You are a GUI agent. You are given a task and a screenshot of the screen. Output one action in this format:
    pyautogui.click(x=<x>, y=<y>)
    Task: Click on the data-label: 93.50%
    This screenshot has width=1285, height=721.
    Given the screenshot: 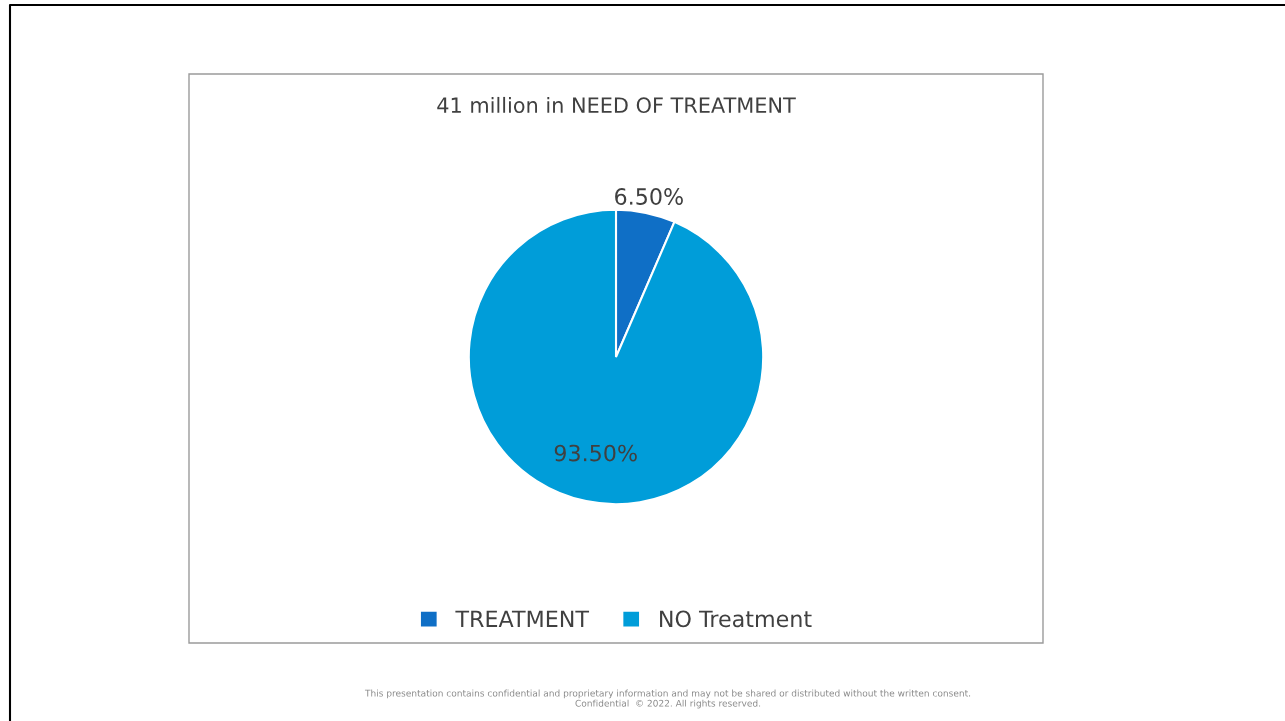 What is the action you would take?
    pyautogui.click(x=595, y=453)
    